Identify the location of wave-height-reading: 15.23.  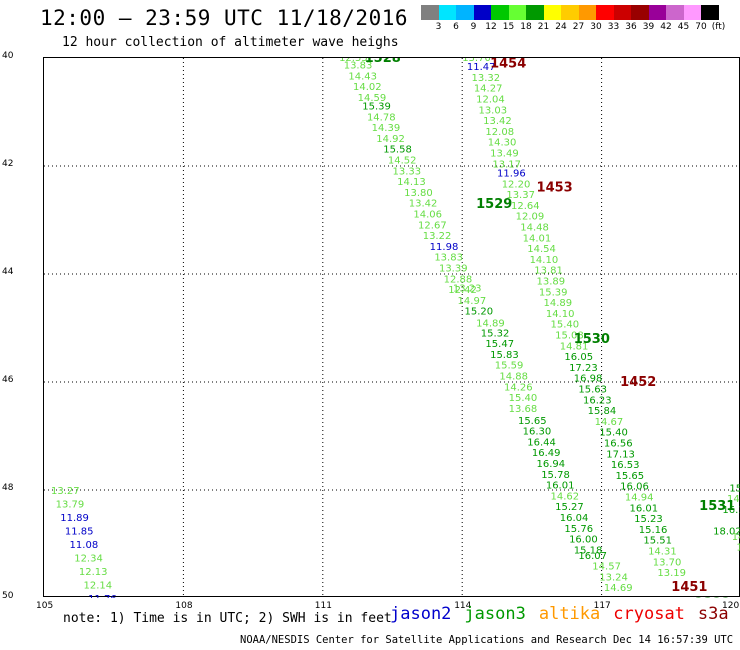
(648, 519).